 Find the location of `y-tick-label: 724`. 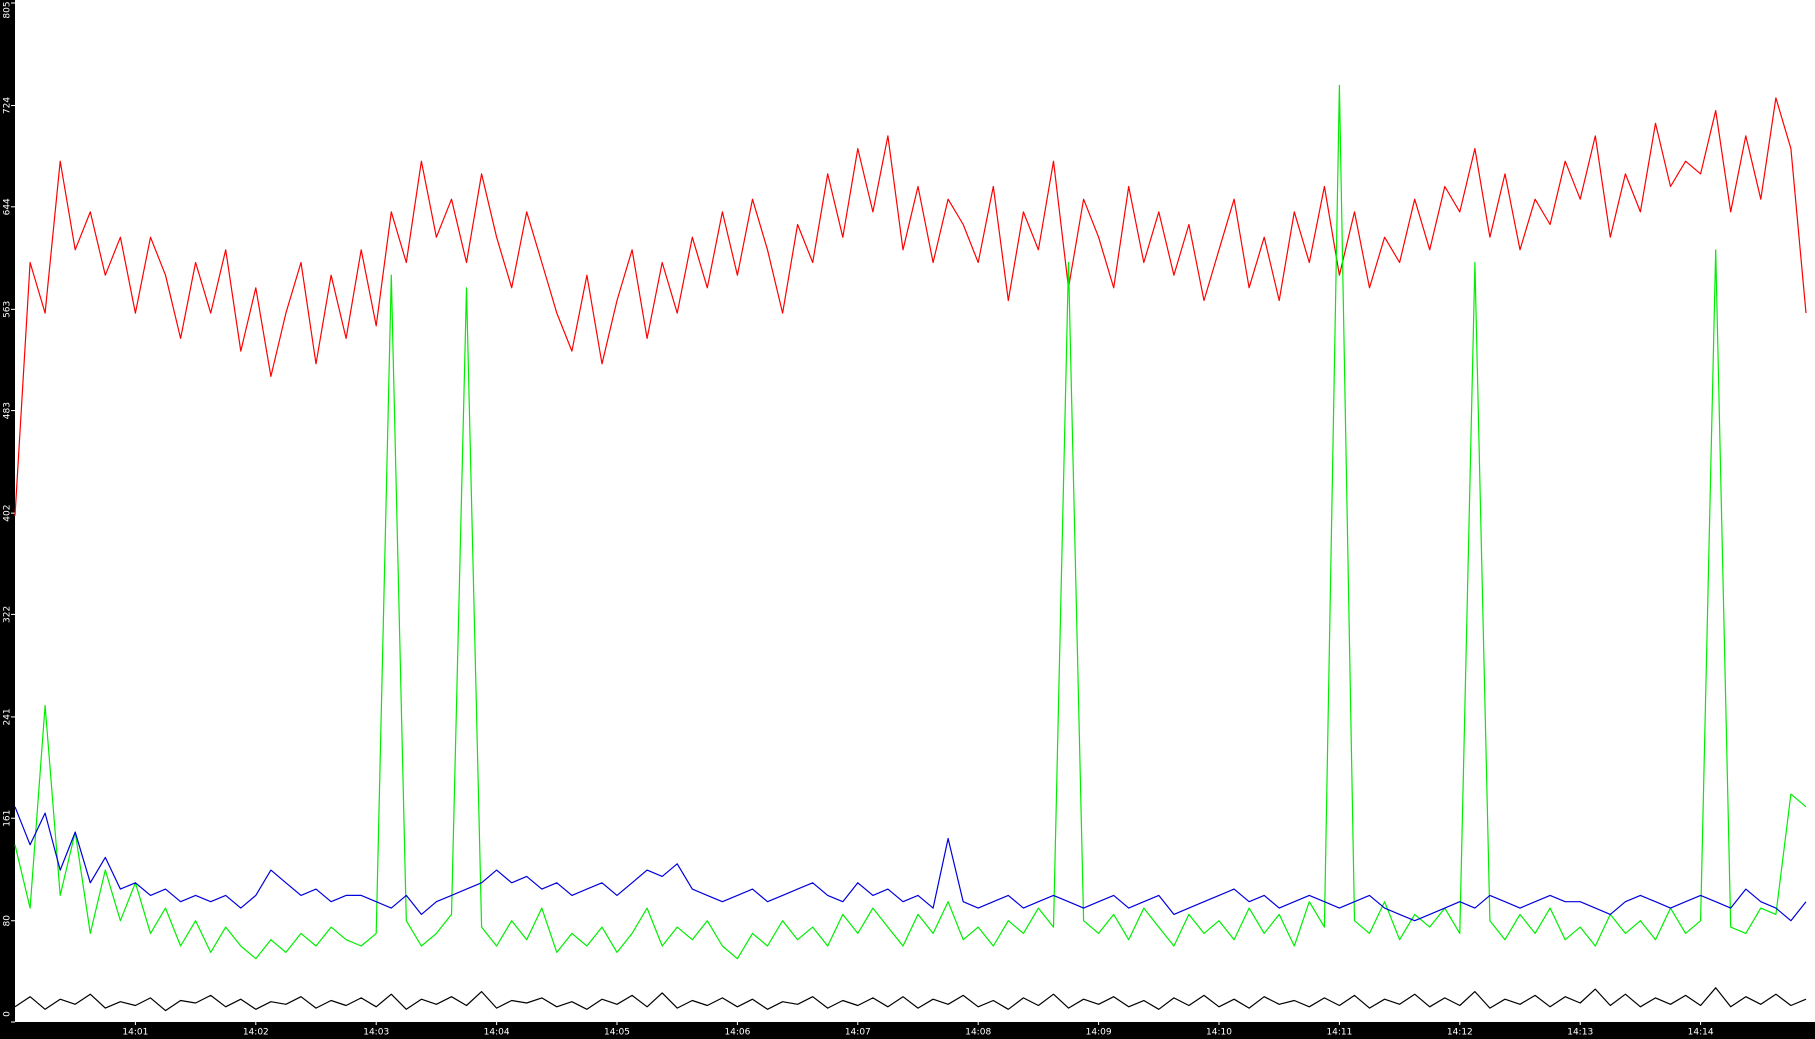

y-tick-label: 724 is located at coordinates (8, 105).